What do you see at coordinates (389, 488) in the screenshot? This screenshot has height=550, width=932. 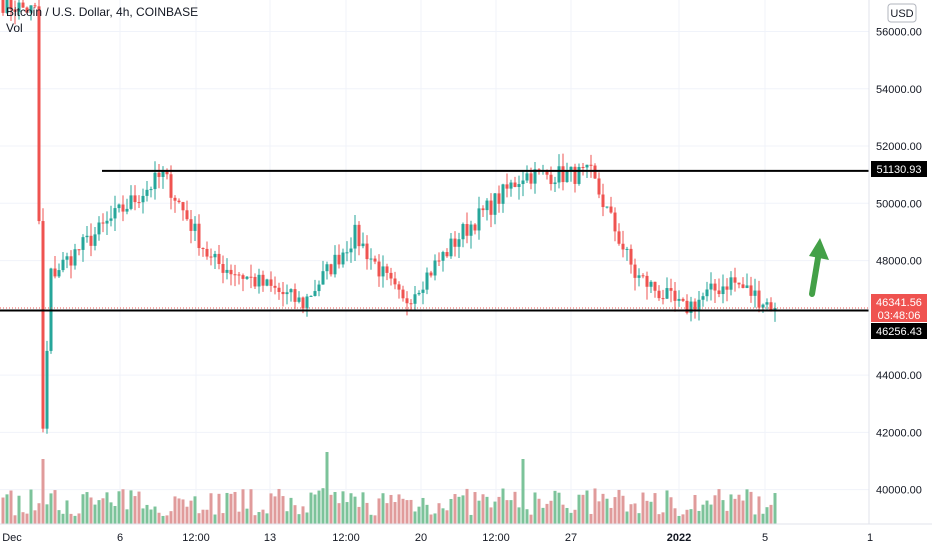 I see `volume-bars` at bounding box center [389, 488].